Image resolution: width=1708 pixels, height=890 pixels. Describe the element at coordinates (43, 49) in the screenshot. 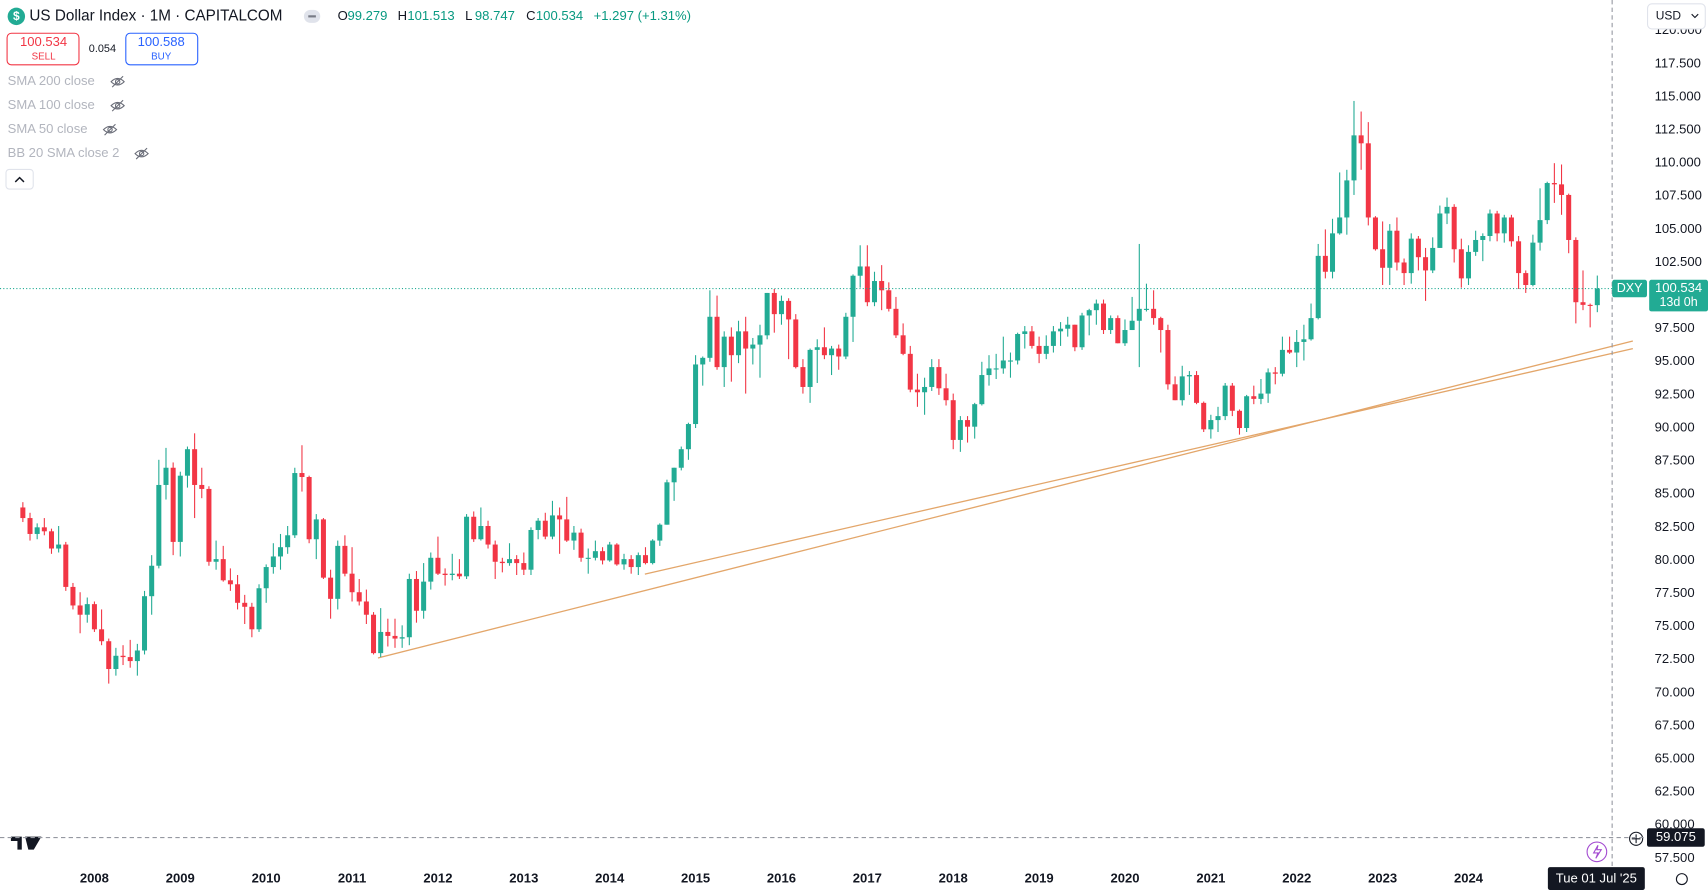

I see `sell-button` at that location.